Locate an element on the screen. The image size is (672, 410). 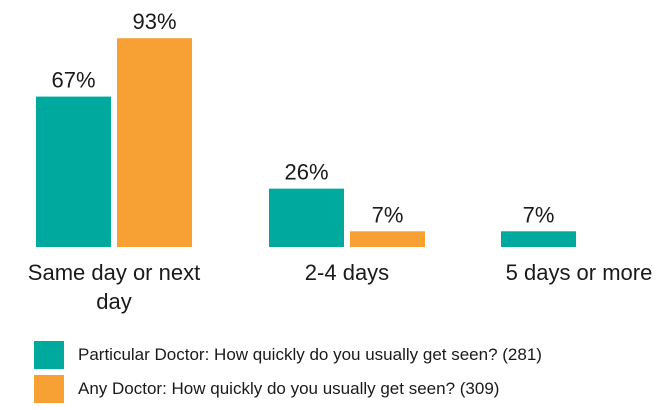
category-label-2: 2-4 days is located at coordinates (347, 272).